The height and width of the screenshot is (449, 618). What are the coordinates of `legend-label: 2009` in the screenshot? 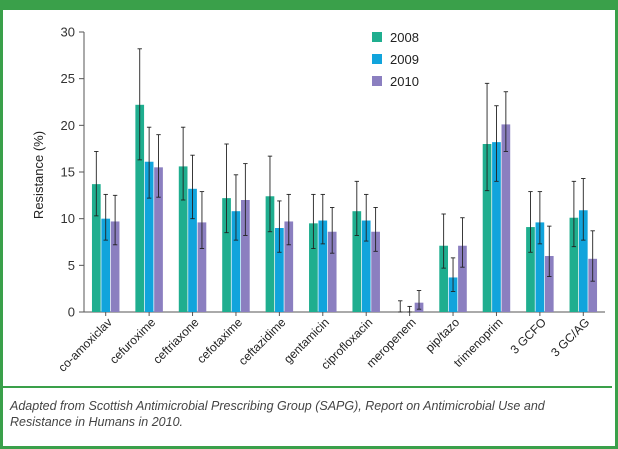 It's located at (404, 59).